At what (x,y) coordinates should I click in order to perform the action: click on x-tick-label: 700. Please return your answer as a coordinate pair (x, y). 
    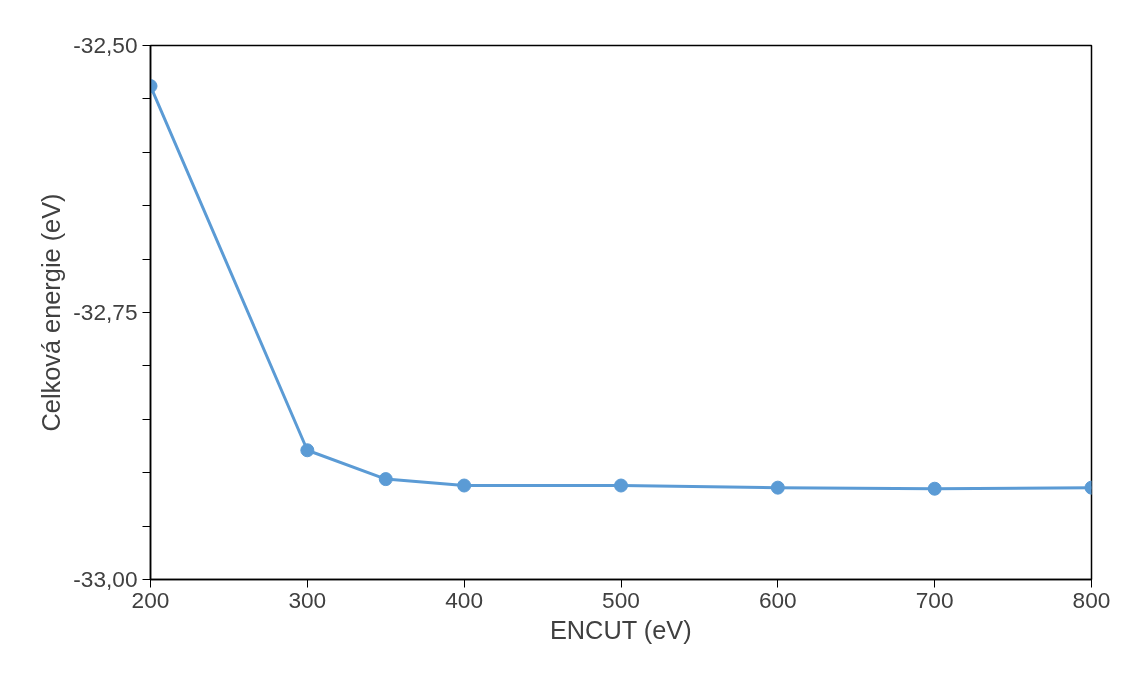
    Looking at the image, I should click on (934, 599).